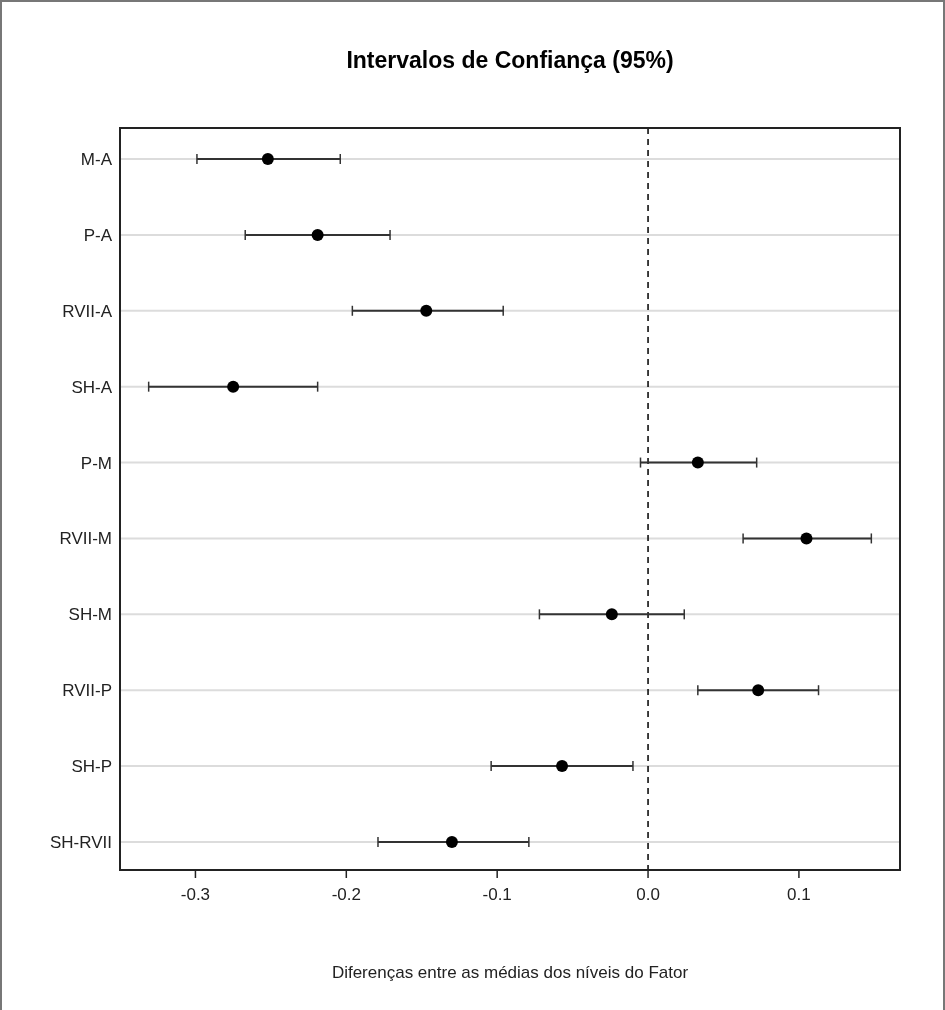 The image size is (945, 1010). Describe the element at coordinates (510, 972) in the screenshot. I see `x-axis-title: Diferenças entre as médias dos níveis do Fator` at that location.